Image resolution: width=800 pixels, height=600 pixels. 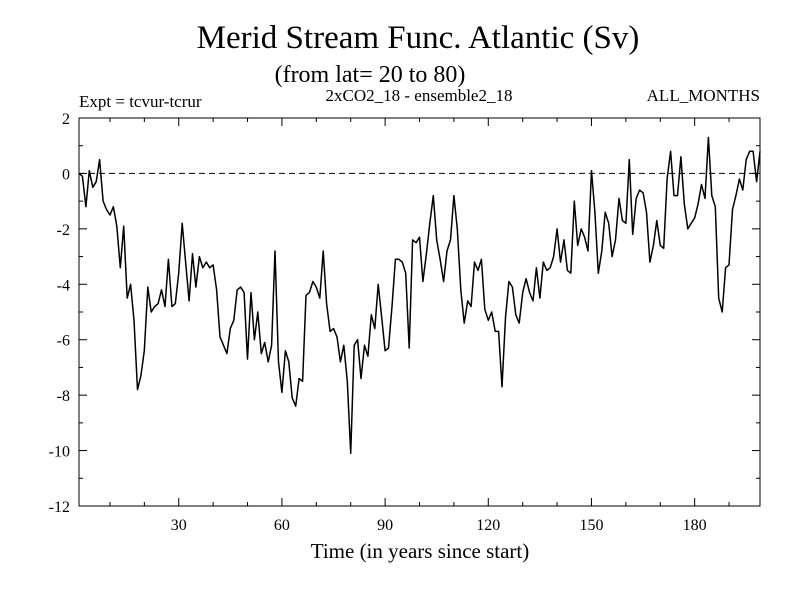 What do you see at coordinates (59, 507) in the screenshot?
I see `y-tick-label: -12` at bounding box center [59, 507].